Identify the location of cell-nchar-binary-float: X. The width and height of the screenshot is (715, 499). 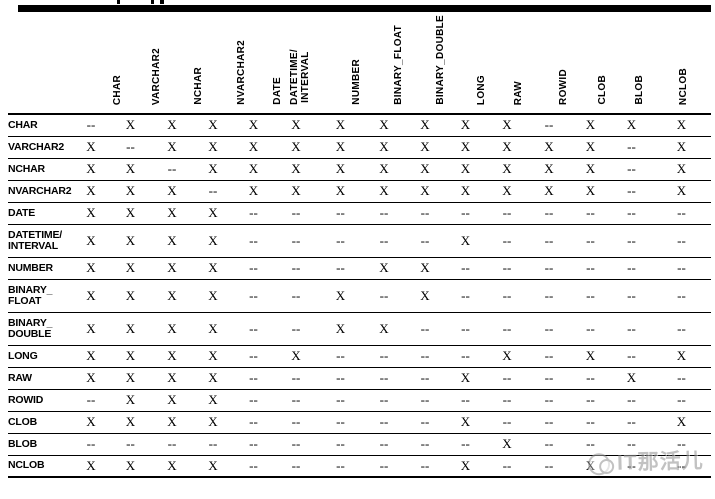
(384, 168).